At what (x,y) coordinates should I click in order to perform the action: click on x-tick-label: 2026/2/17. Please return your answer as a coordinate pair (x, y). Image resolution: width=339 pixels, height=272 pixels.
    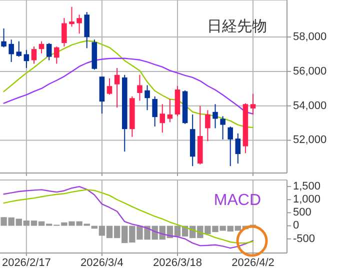
    Looking at the image, I should click on (26, 263).